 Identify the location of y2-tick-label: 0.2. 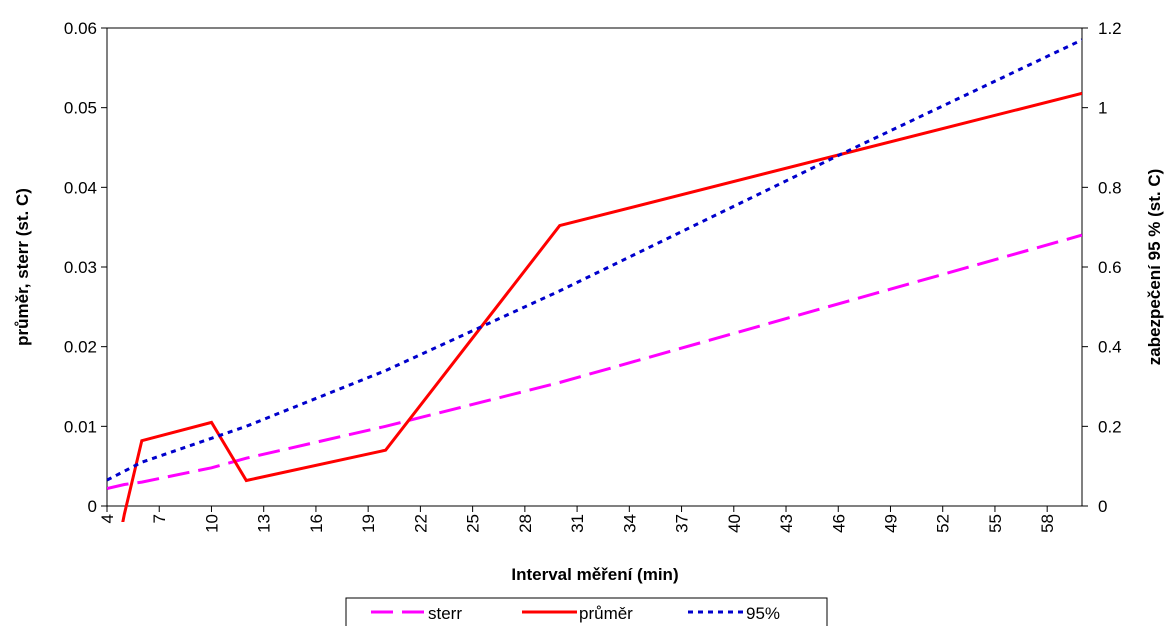
(1110, 426).